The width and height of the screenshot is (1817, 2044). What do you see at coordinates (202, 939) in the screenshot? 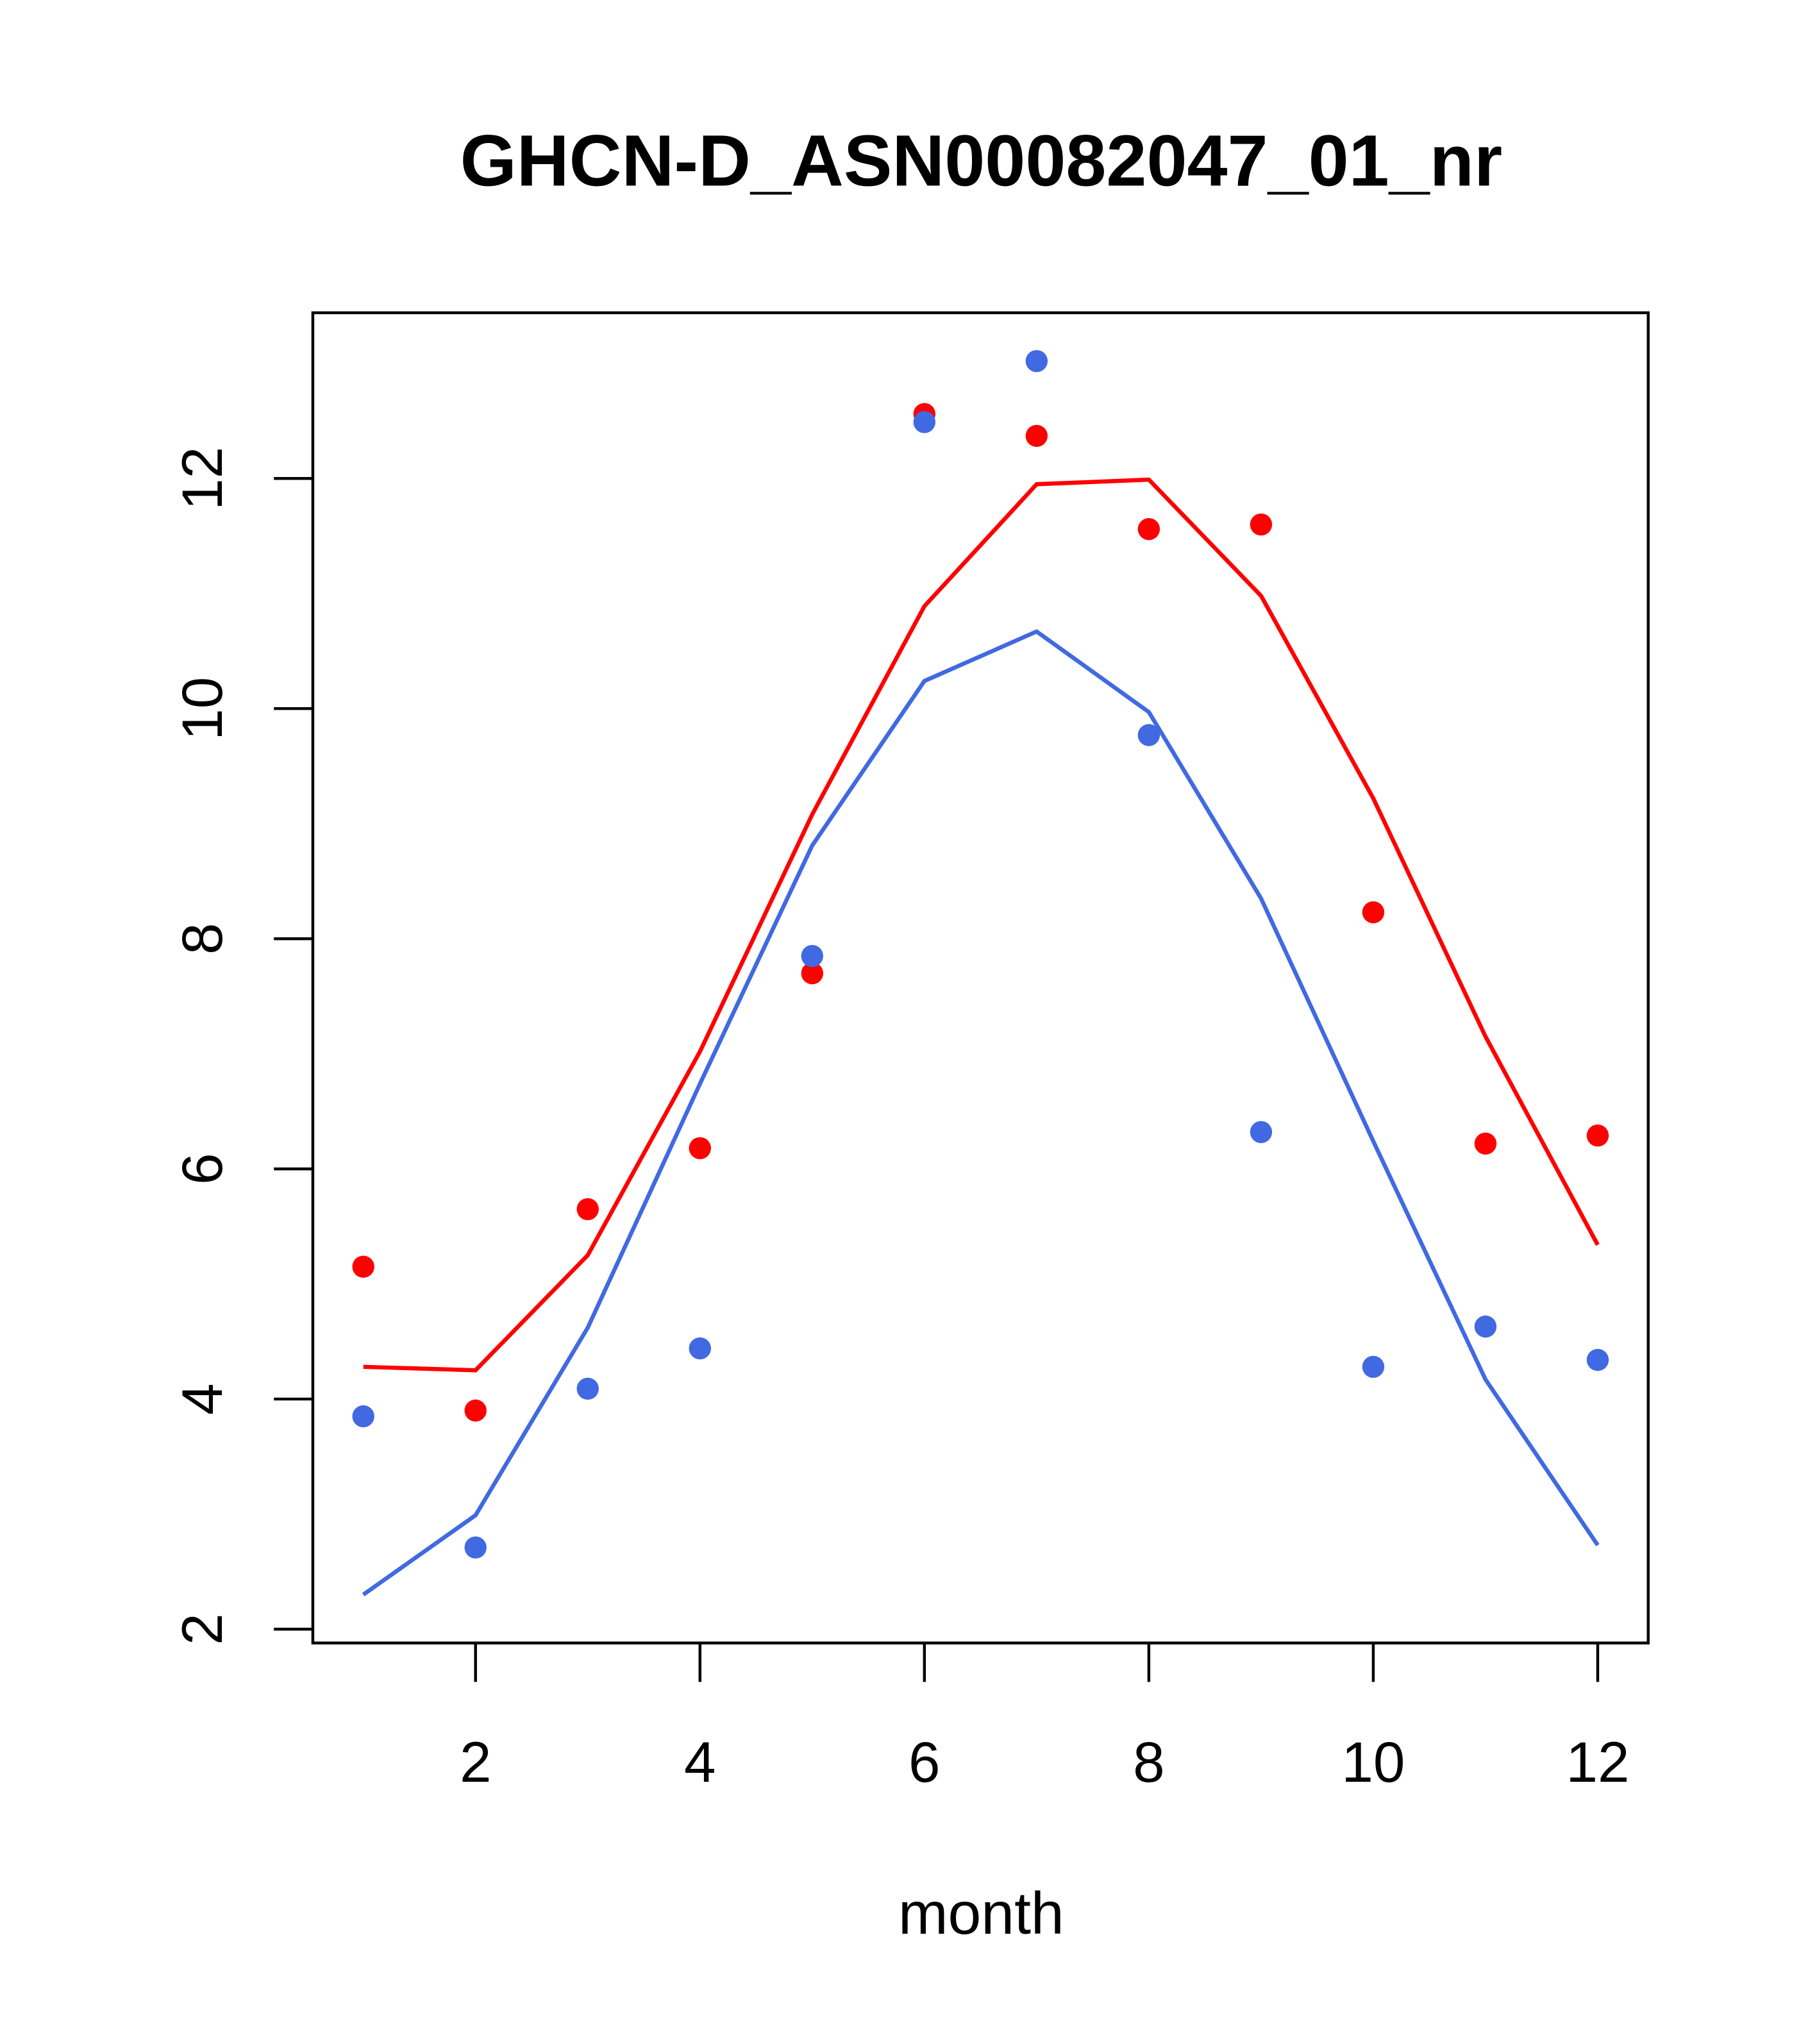
I see `y-tick-label: 8` at bounding box center [202, 939].